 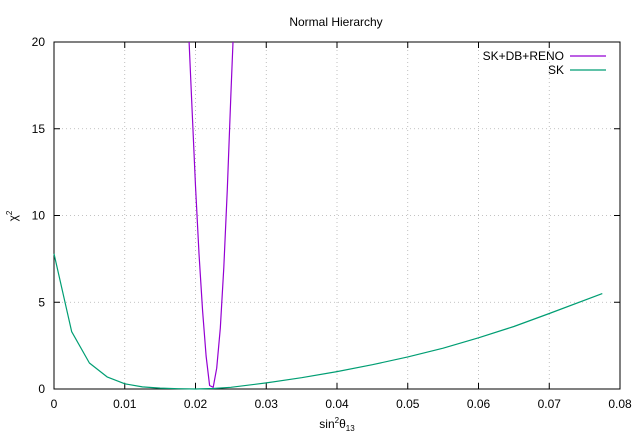 I want to click on x-tick-label: 0.06, so click(x=479, y=404).